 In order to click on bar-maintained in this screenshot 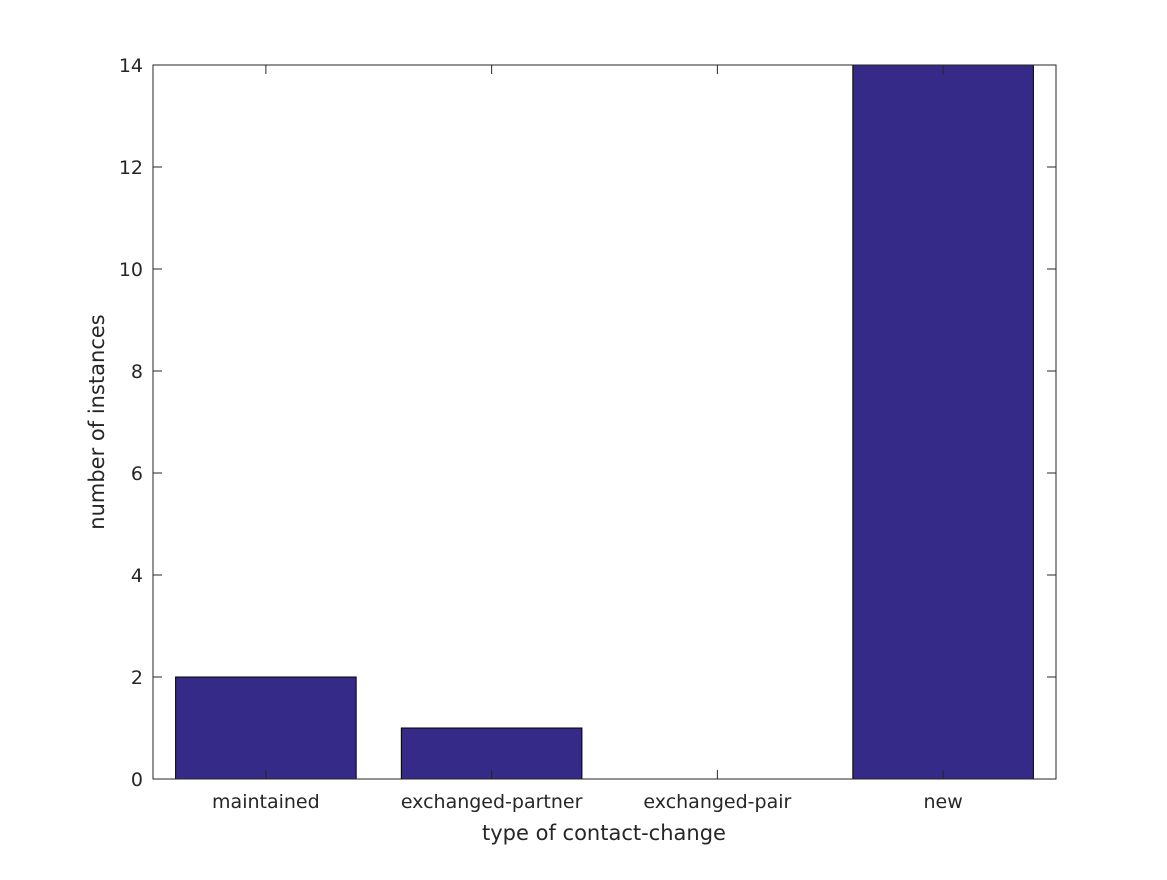, I will do `click(266, 728)`.